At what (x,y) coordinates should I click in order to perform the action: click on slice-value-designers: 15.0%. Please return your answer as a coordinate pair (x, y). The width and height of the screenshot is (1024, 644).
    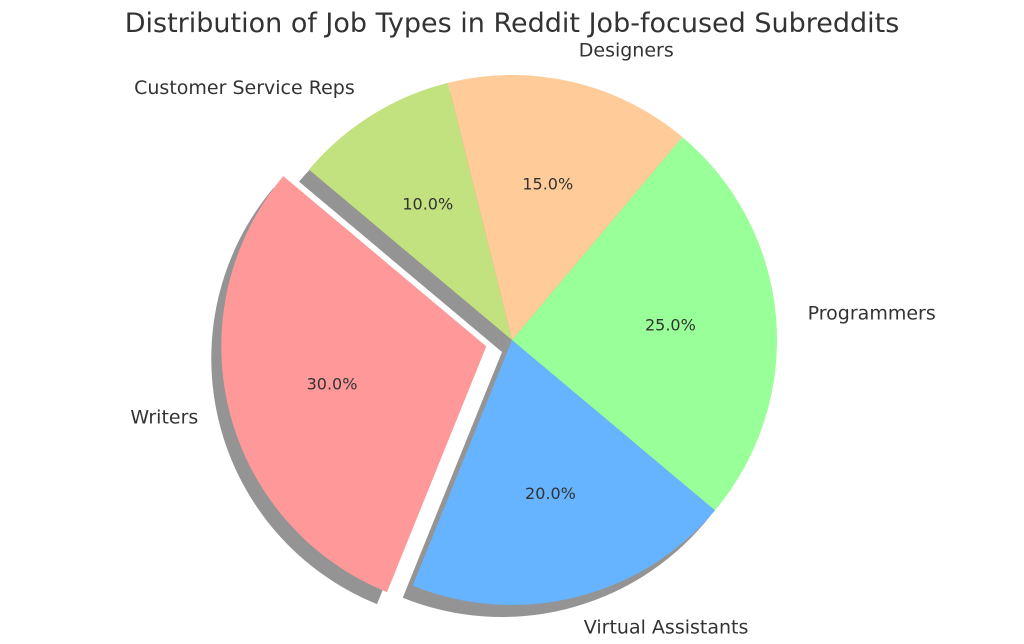
    Looking at the image, I should click on (547, 184).